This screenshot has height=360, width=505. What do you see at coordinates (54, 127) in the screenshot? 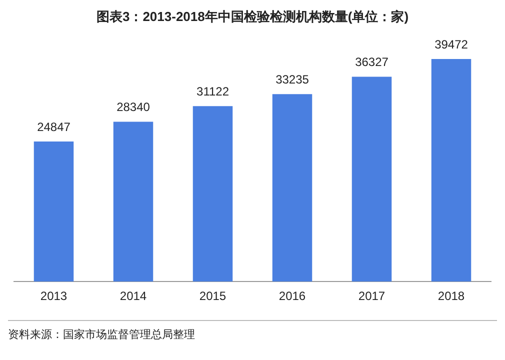
I see `data-label: 24847` at bounding box center [54, 127].